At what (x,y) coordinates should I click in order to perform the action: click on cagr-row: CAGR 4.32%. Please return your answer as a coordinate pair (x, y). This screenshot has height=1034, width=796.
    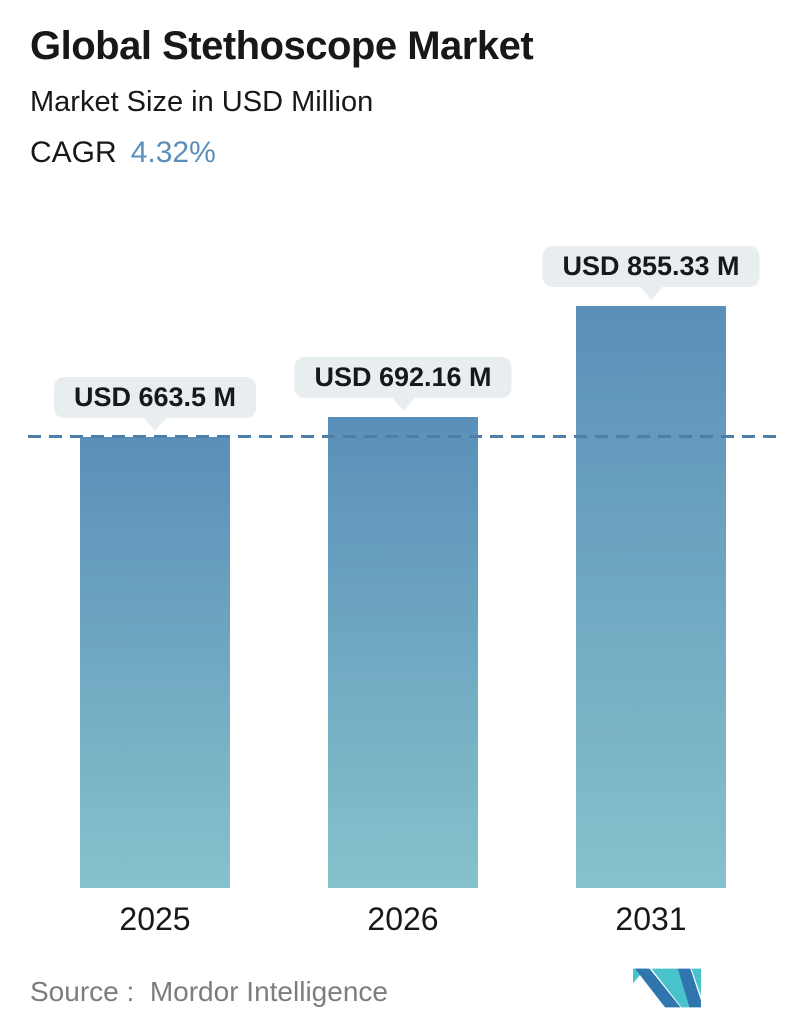
    Looking at the image, I should click on (123, 153).